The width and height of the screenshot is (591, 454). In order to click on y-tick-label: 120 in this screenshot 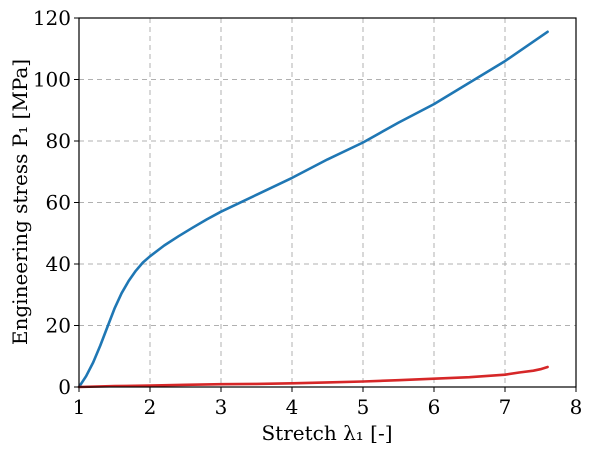, I will do `click(52, 18)`.